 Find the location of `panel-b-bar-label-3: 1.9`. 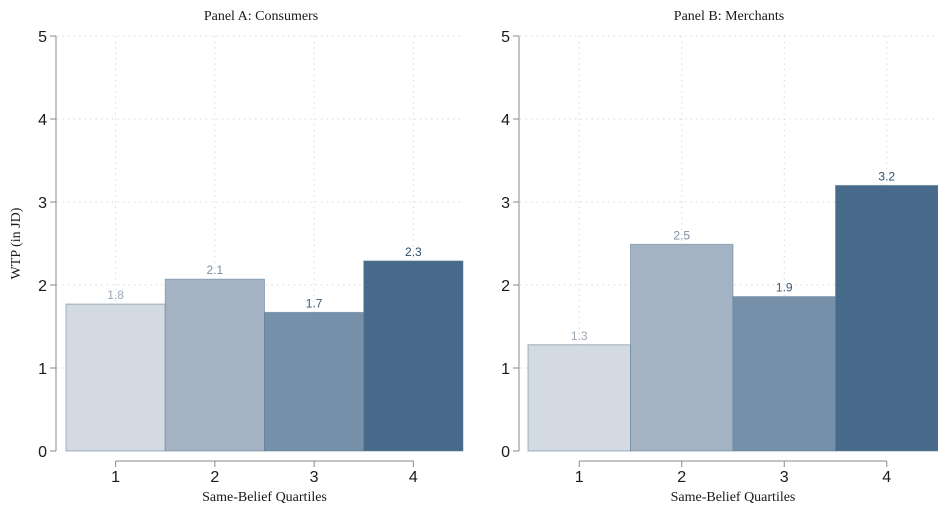

panel-b-bar-label-3: 1.9 is located at coordinates (784, 288).